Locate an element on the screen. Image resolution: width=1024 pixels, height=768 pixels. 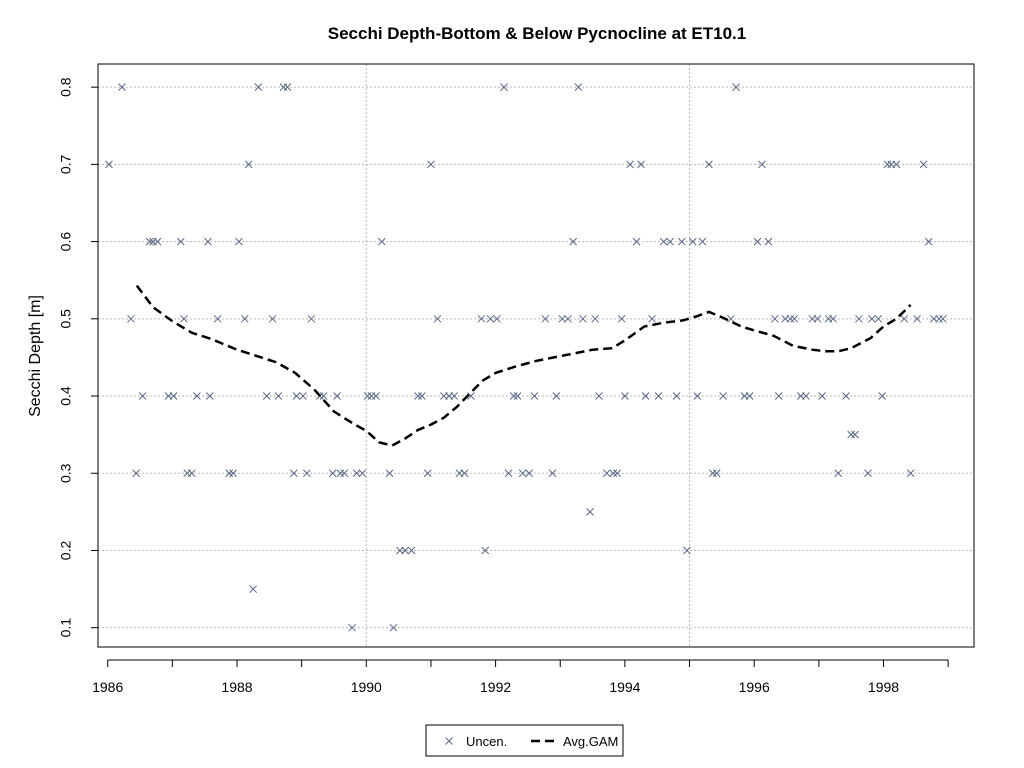
x-tick-label: 1992 is located at coordinates (495, 687).